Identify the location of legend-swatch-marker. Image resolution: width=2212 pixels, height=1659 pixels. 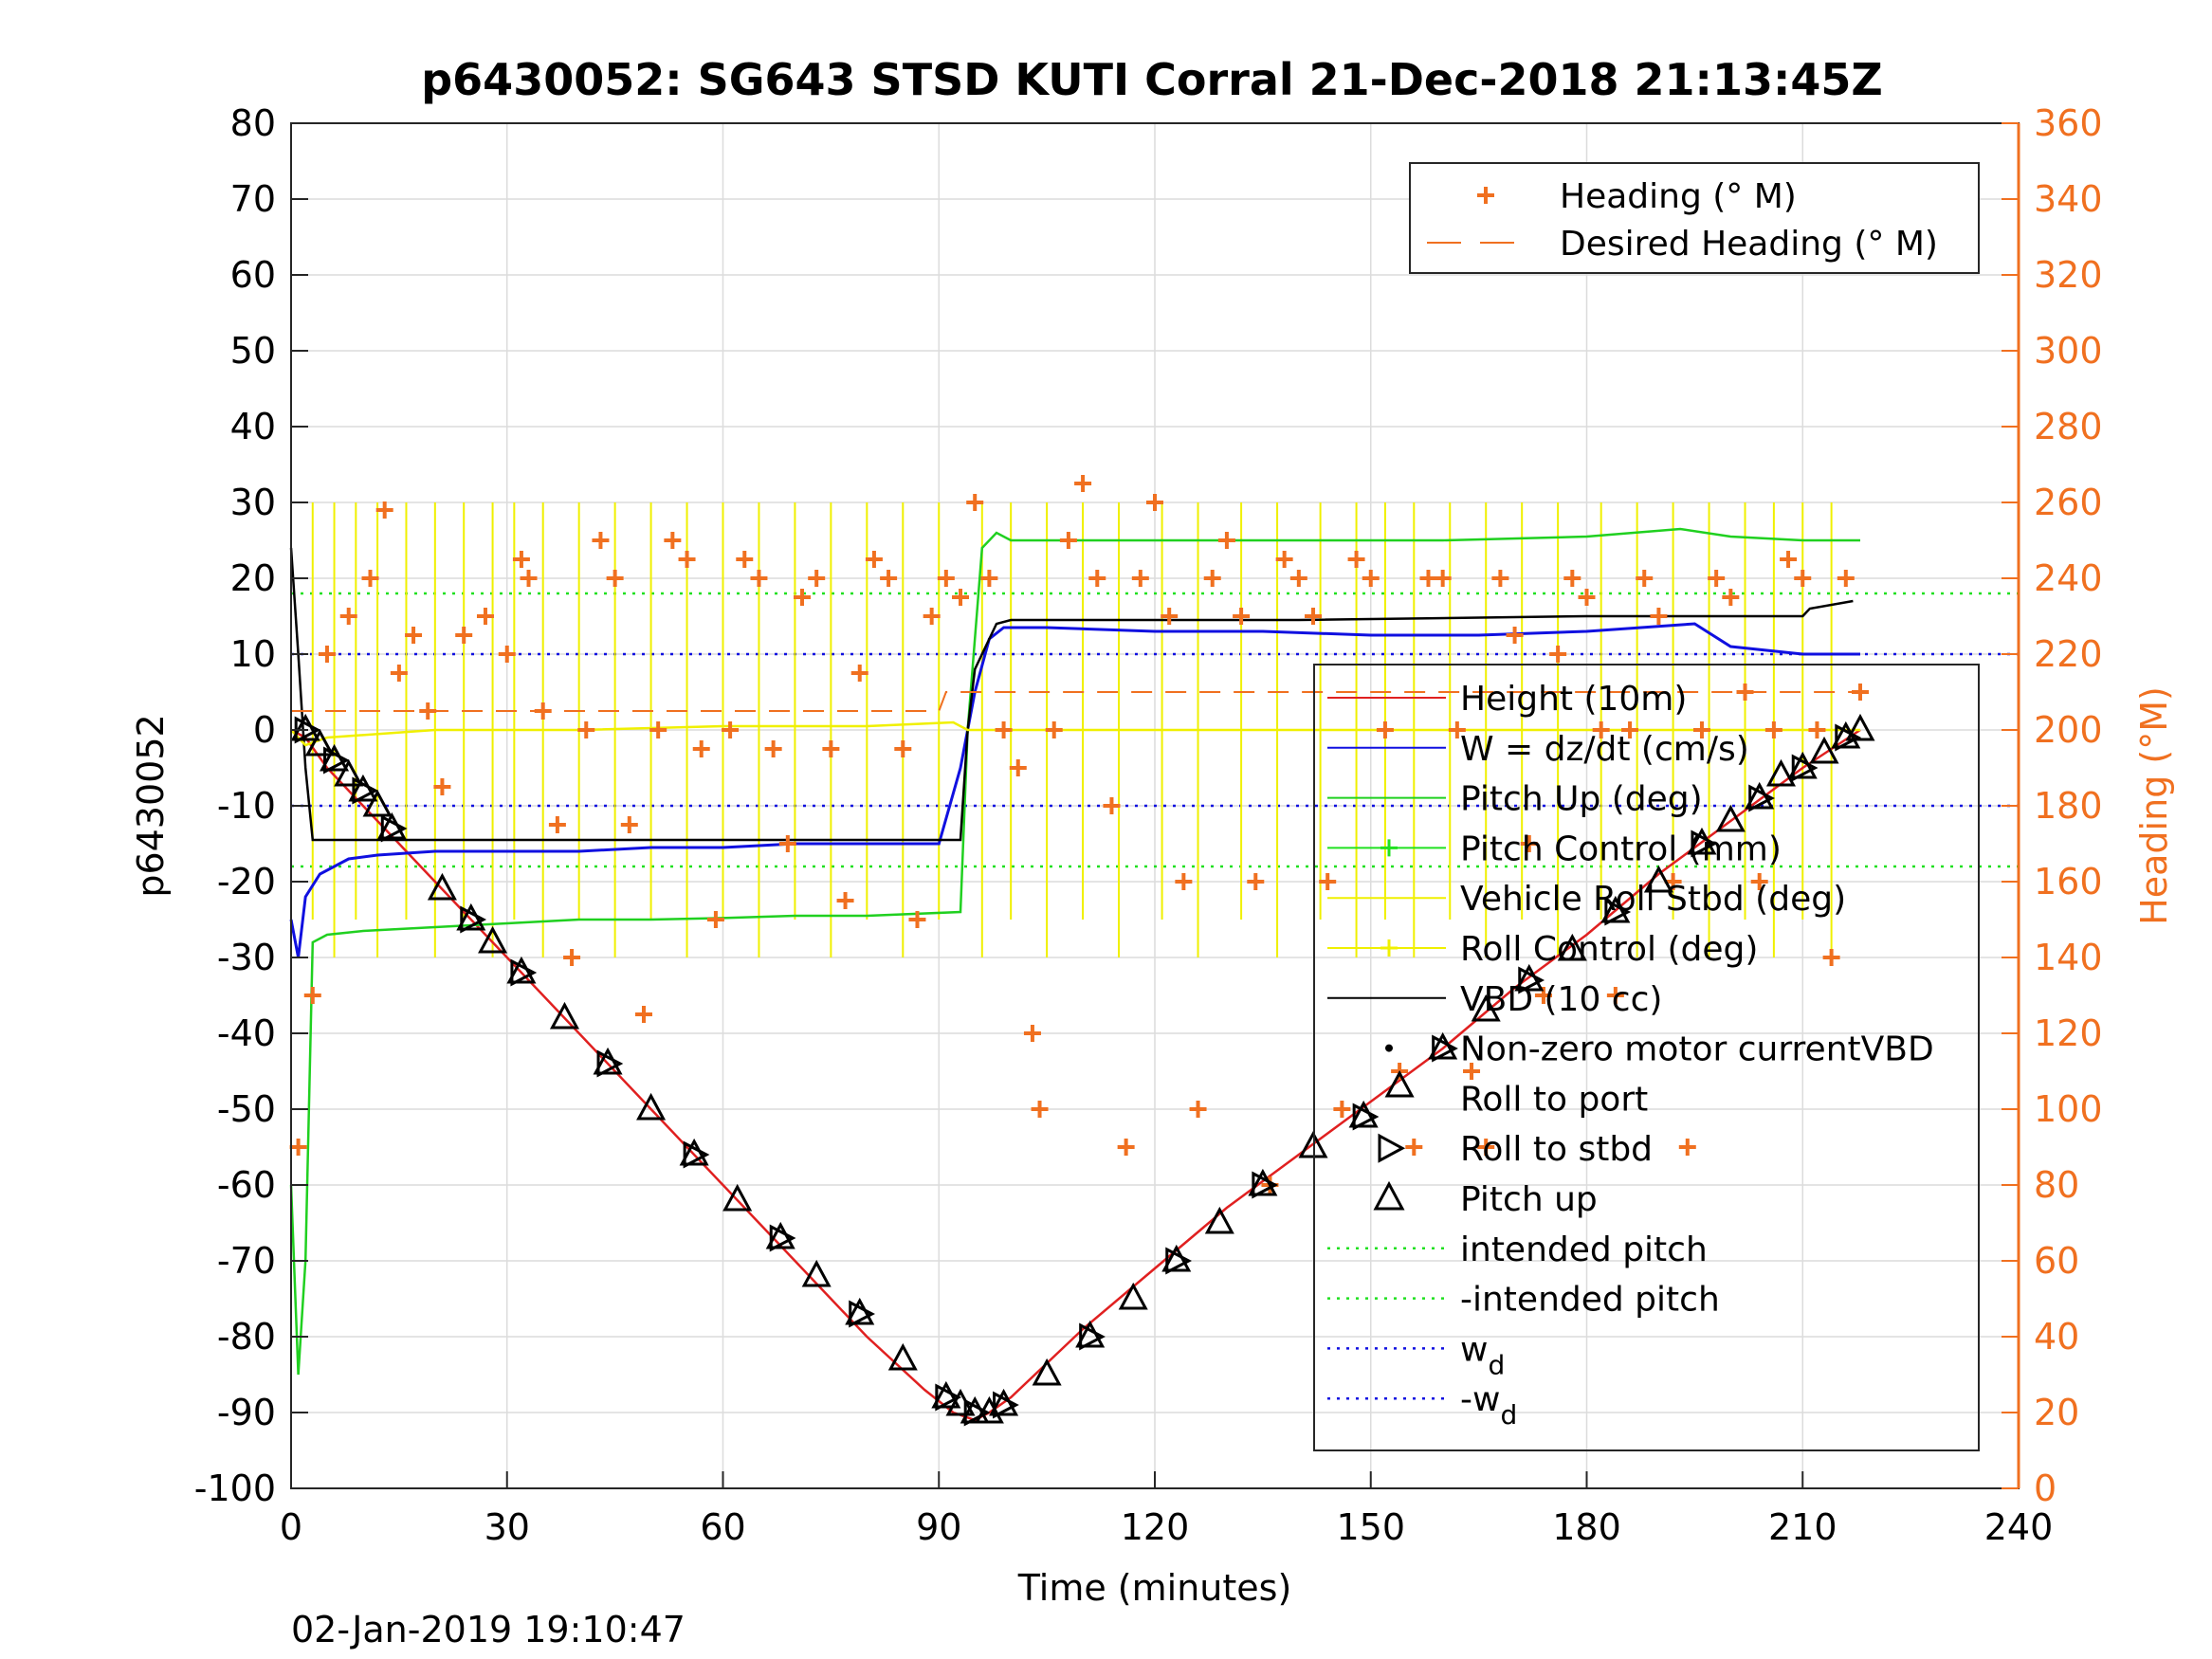
(1389, 948).